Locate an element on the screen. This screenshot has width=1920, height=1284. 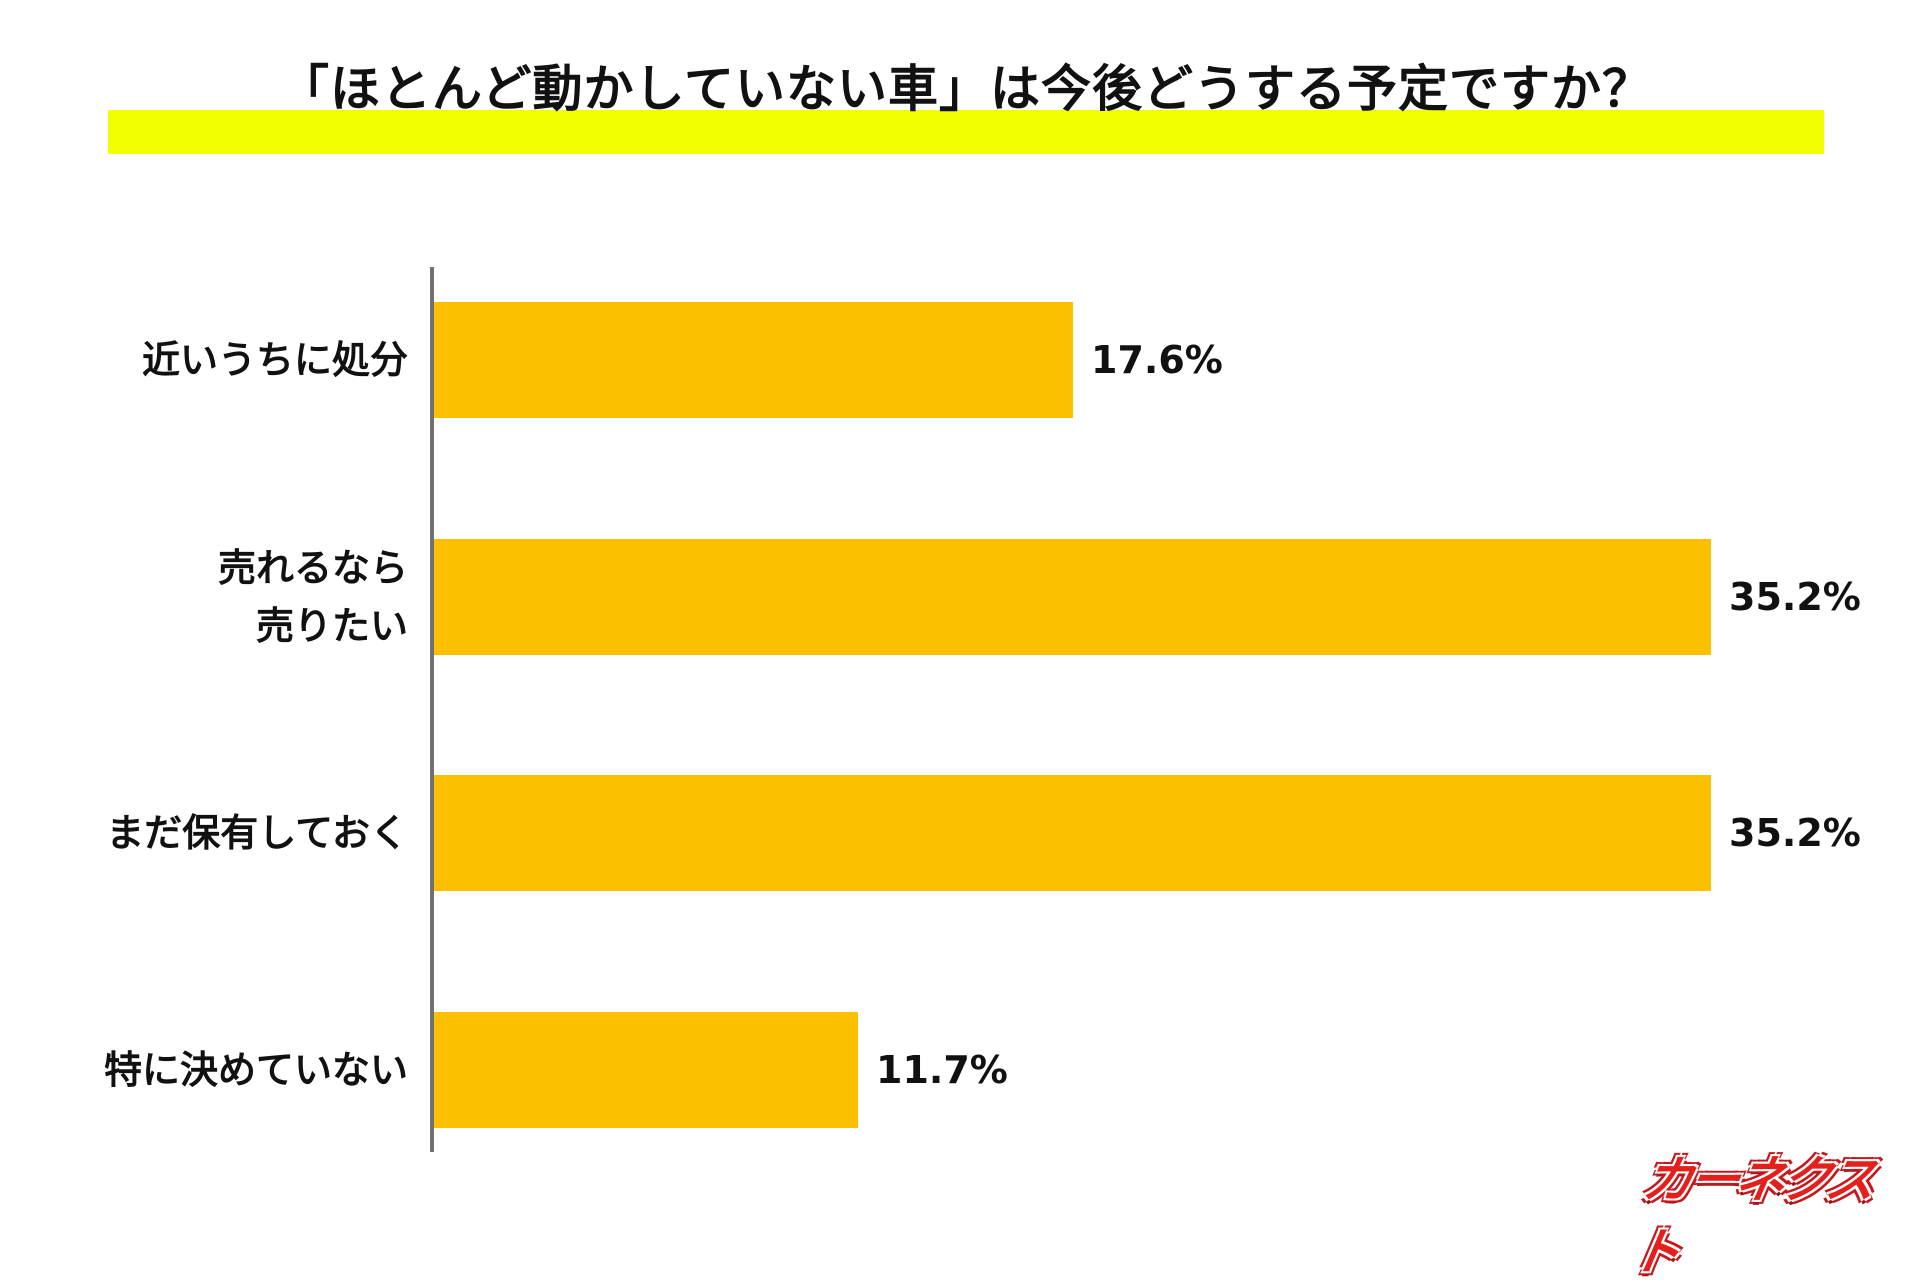
chart-header: 「ほとんど動かしていない車」は今後どうする予定ですか？ is located at coordinates (960, 85).